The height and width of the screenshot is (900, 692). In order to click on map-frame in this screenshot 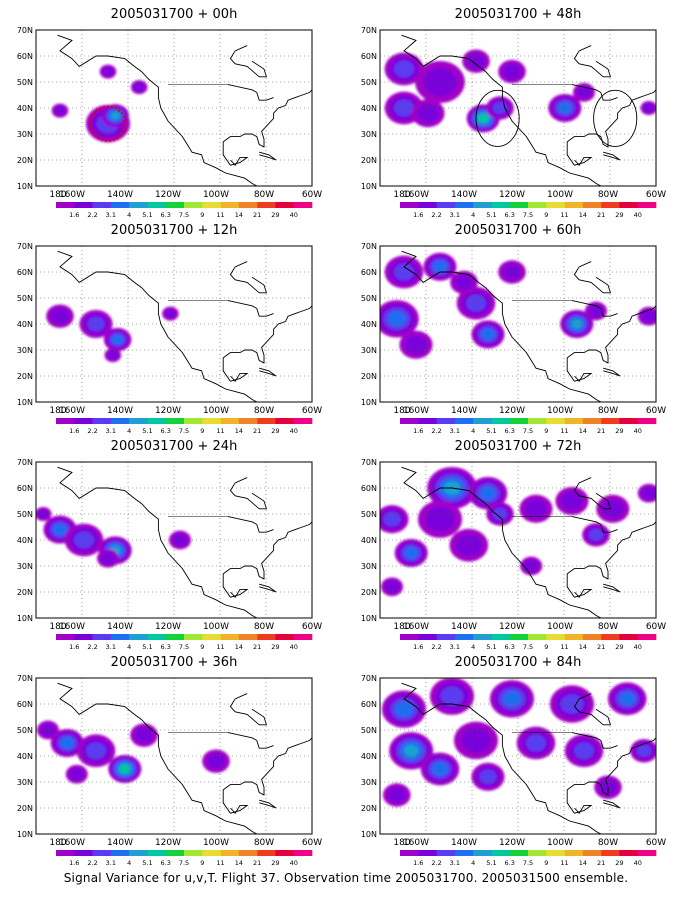, I will do `click(518, 324)`.